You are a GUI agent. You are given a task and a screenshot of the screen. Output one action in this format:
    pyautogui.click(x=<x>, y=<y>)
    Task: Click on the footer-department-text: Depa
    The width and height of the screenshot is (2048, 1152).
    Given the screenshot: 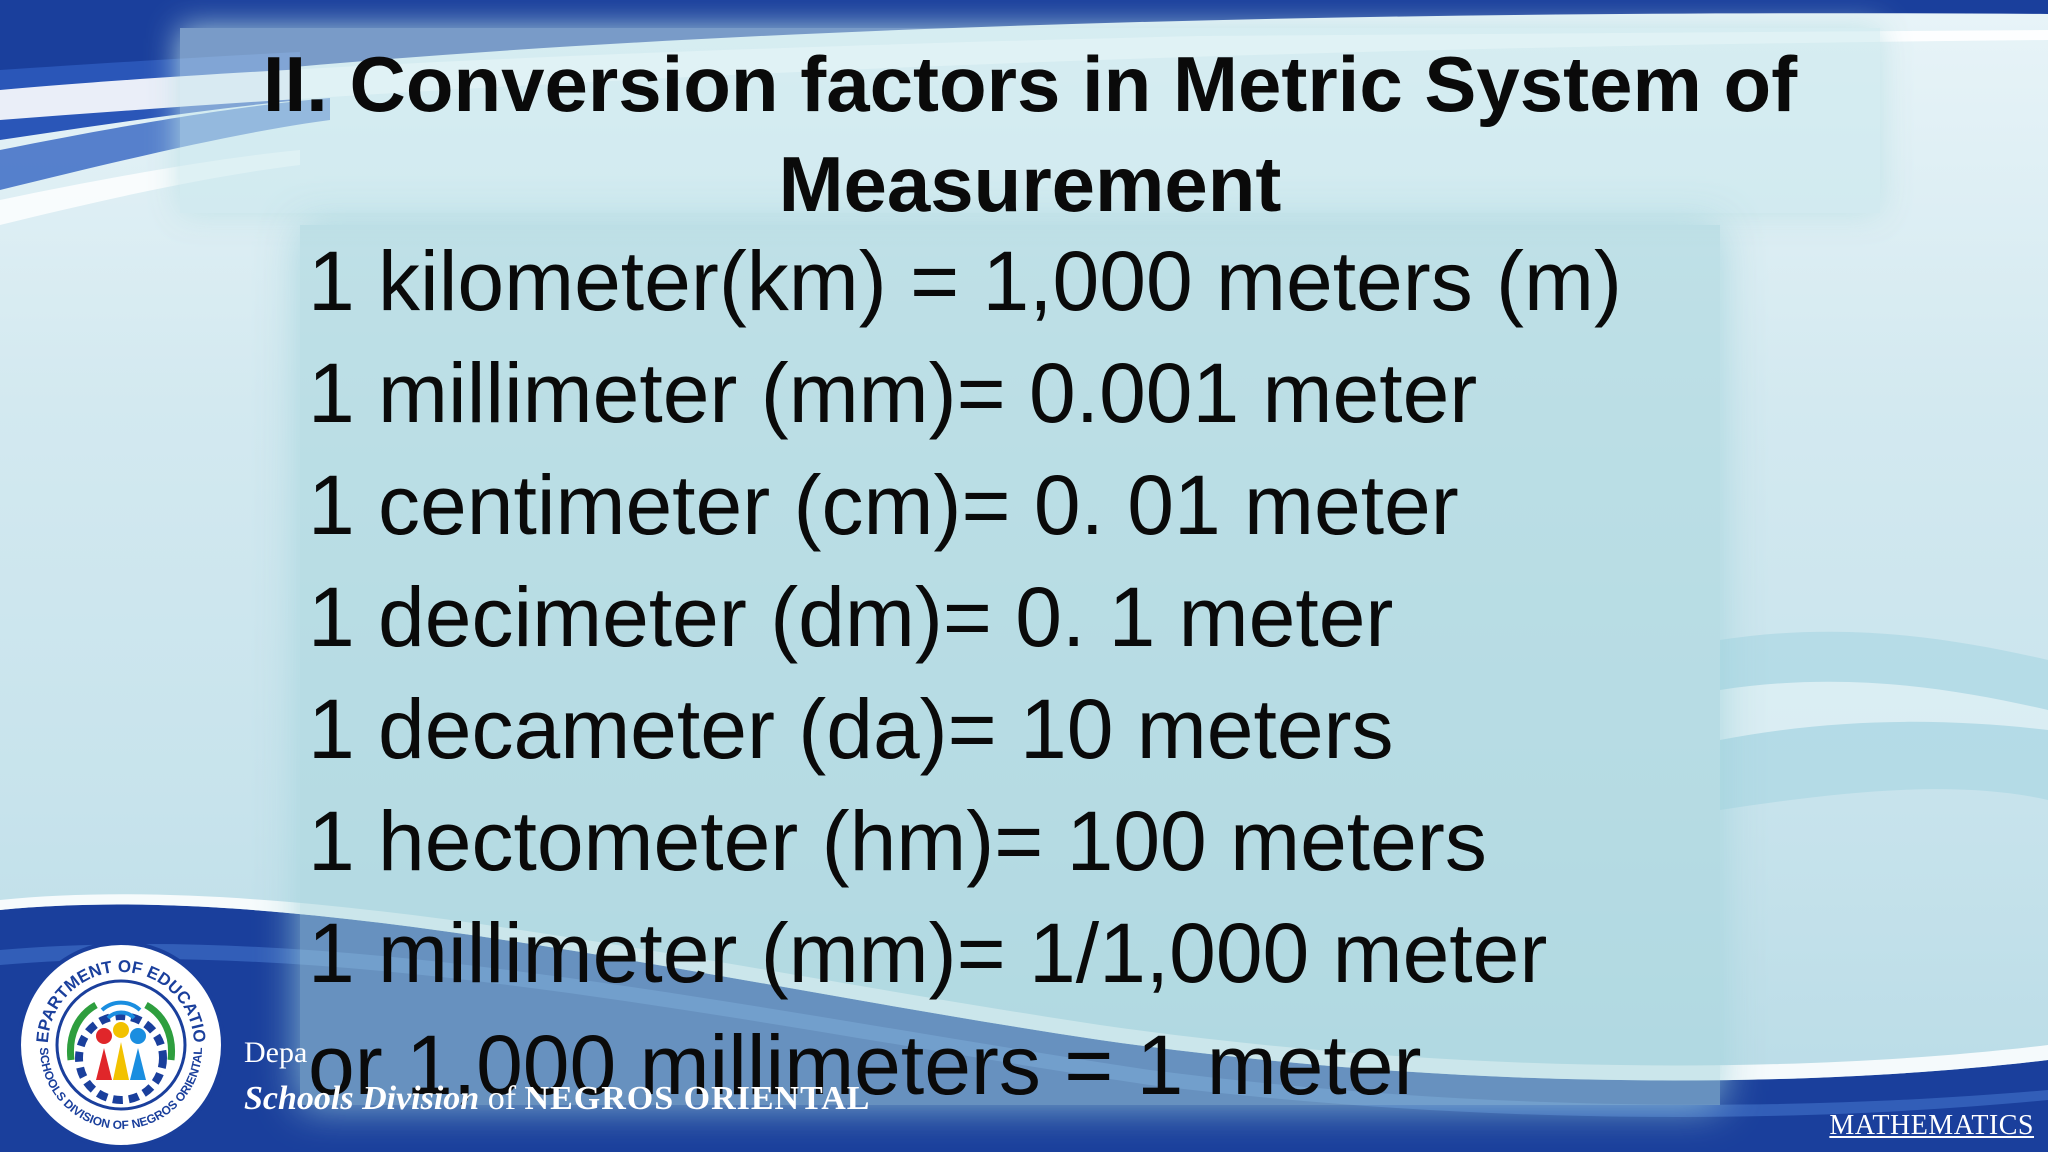 What is the action you would take?
    pyautogui.click(x=276, y=1052)
    